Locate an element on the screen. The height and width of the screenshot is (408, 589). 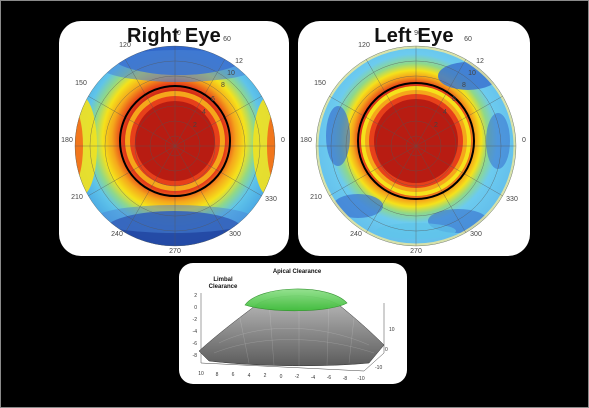
x-tick-6: 6 is located at coordinates (233, 375).